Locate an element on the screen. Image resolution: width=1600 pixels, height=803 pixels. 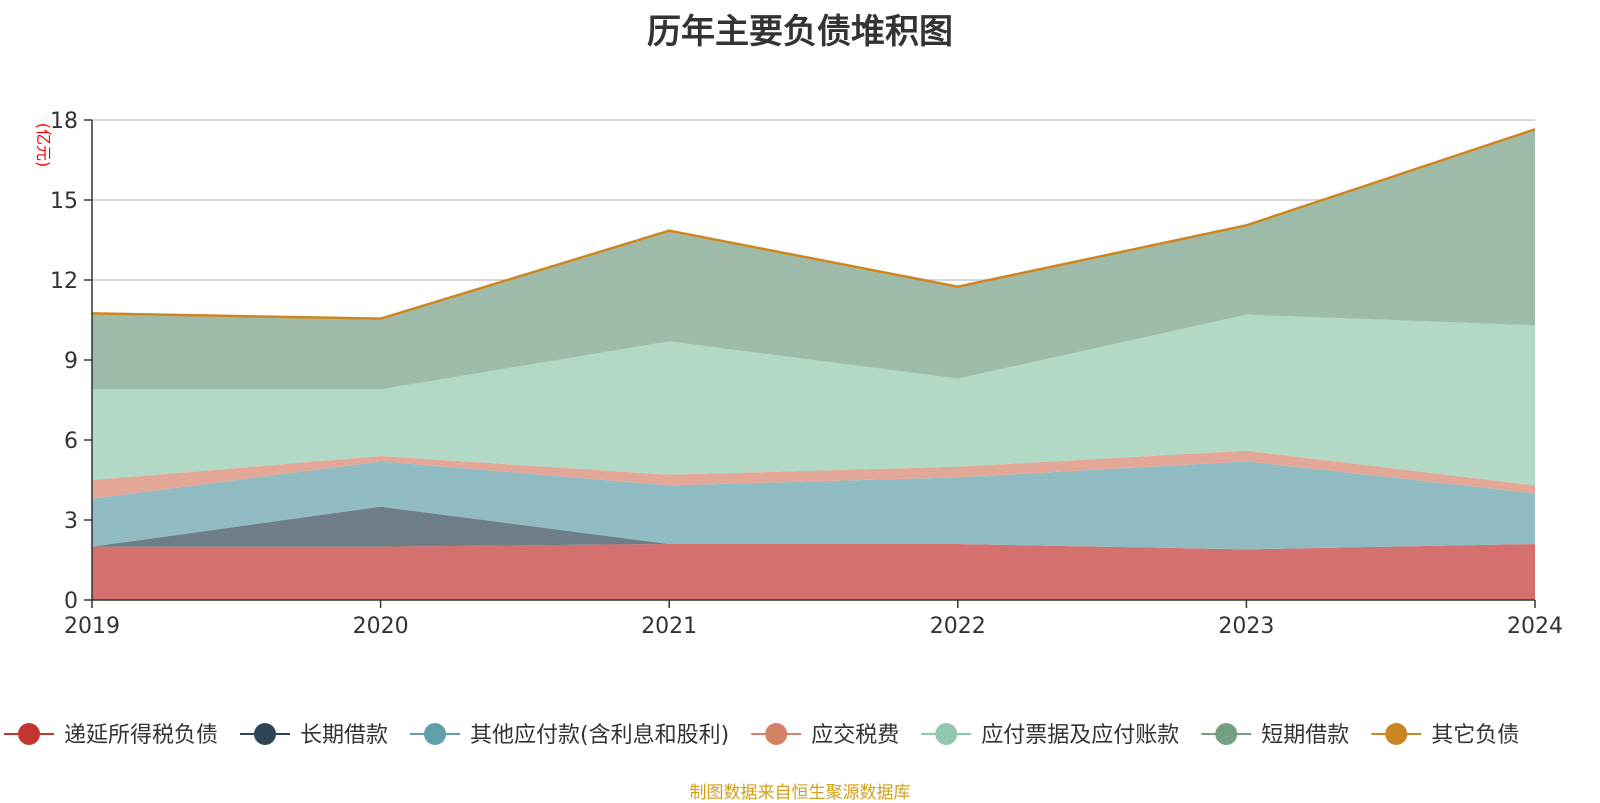
y-tick-label: 3 is located at coordinates (71, 521).